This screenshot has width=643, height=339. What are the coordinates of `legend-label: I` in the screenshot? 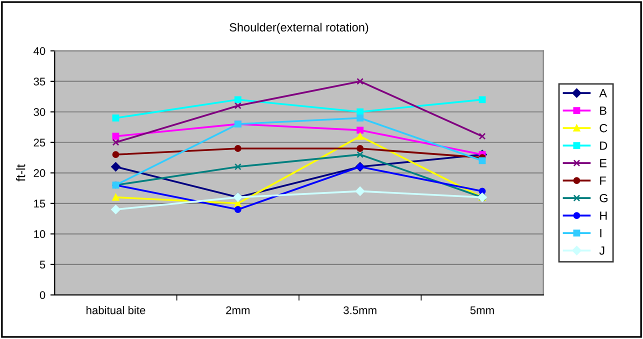 It's located at (601, 233).